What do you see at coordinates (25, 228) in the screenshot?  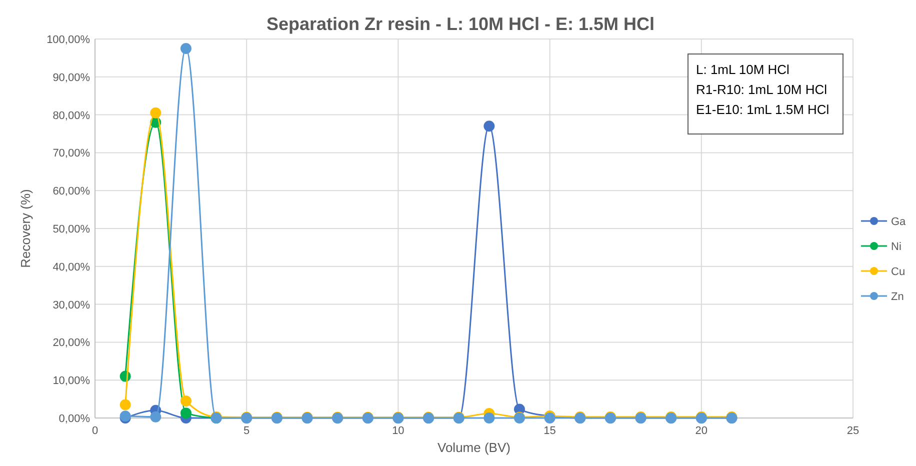 I see `y-axis-title: Recovery (%)` at bounding box center [25, 228].